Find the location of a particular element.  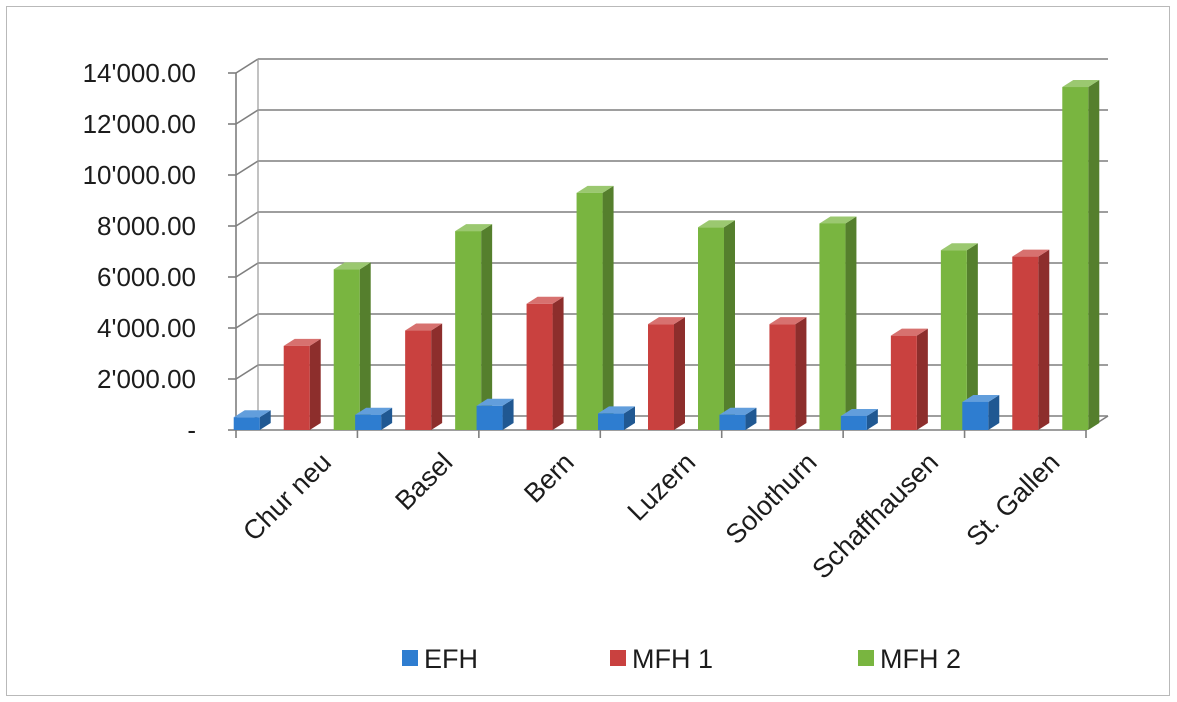

legend: EFH MFH 1 MFH 2 is located at coordinates (681, 659).